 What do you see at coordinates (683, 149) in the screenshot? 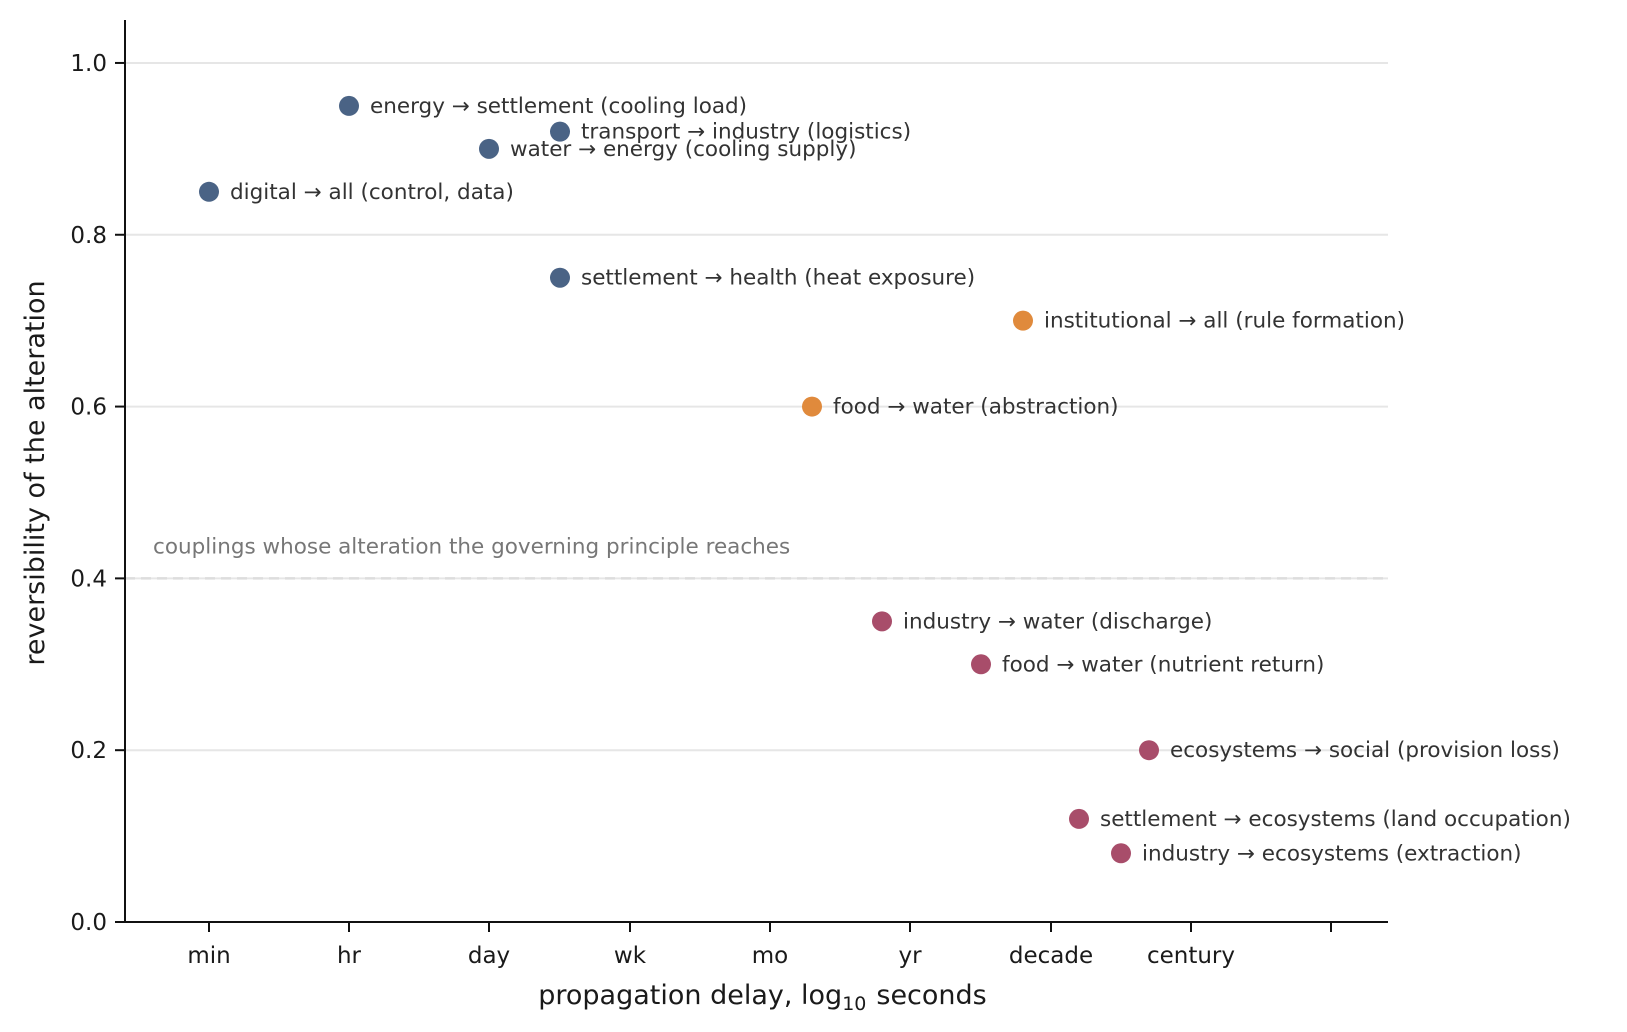
I see `point-label: water → energy (cooling supply)` at bounding box center [683, 149].